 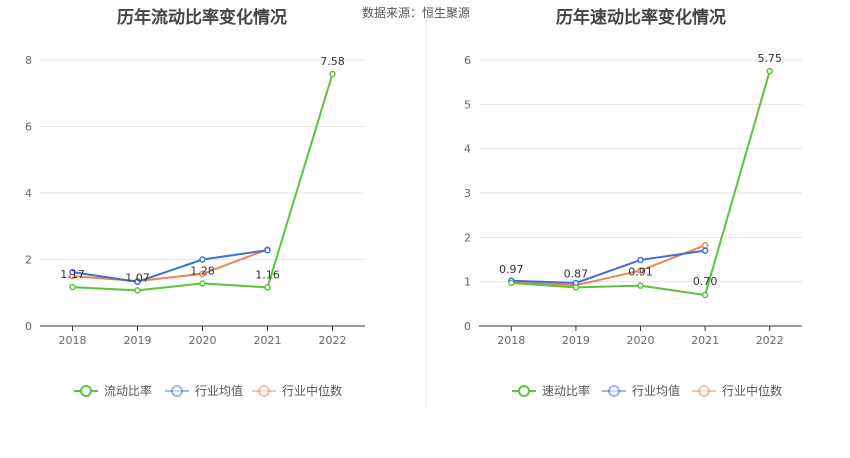 What do you see at coordinates (769, 58) in the screenshot?
I see `data-label: 5.75` at bounding box center [769, 58].